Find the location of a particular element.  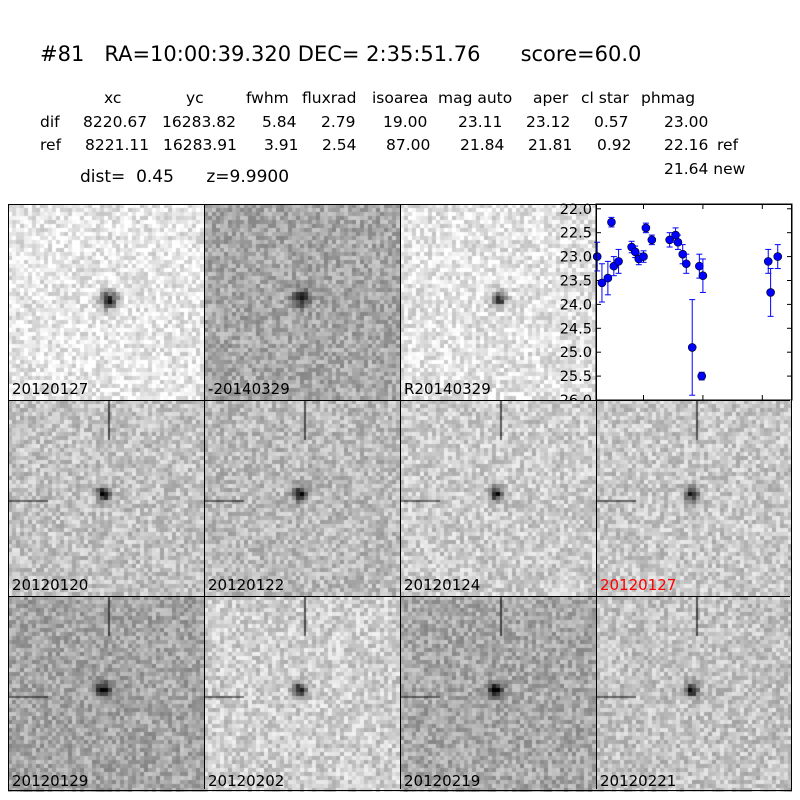

column-header-mag-auto: mag auto is located at coordinates (475, 98).